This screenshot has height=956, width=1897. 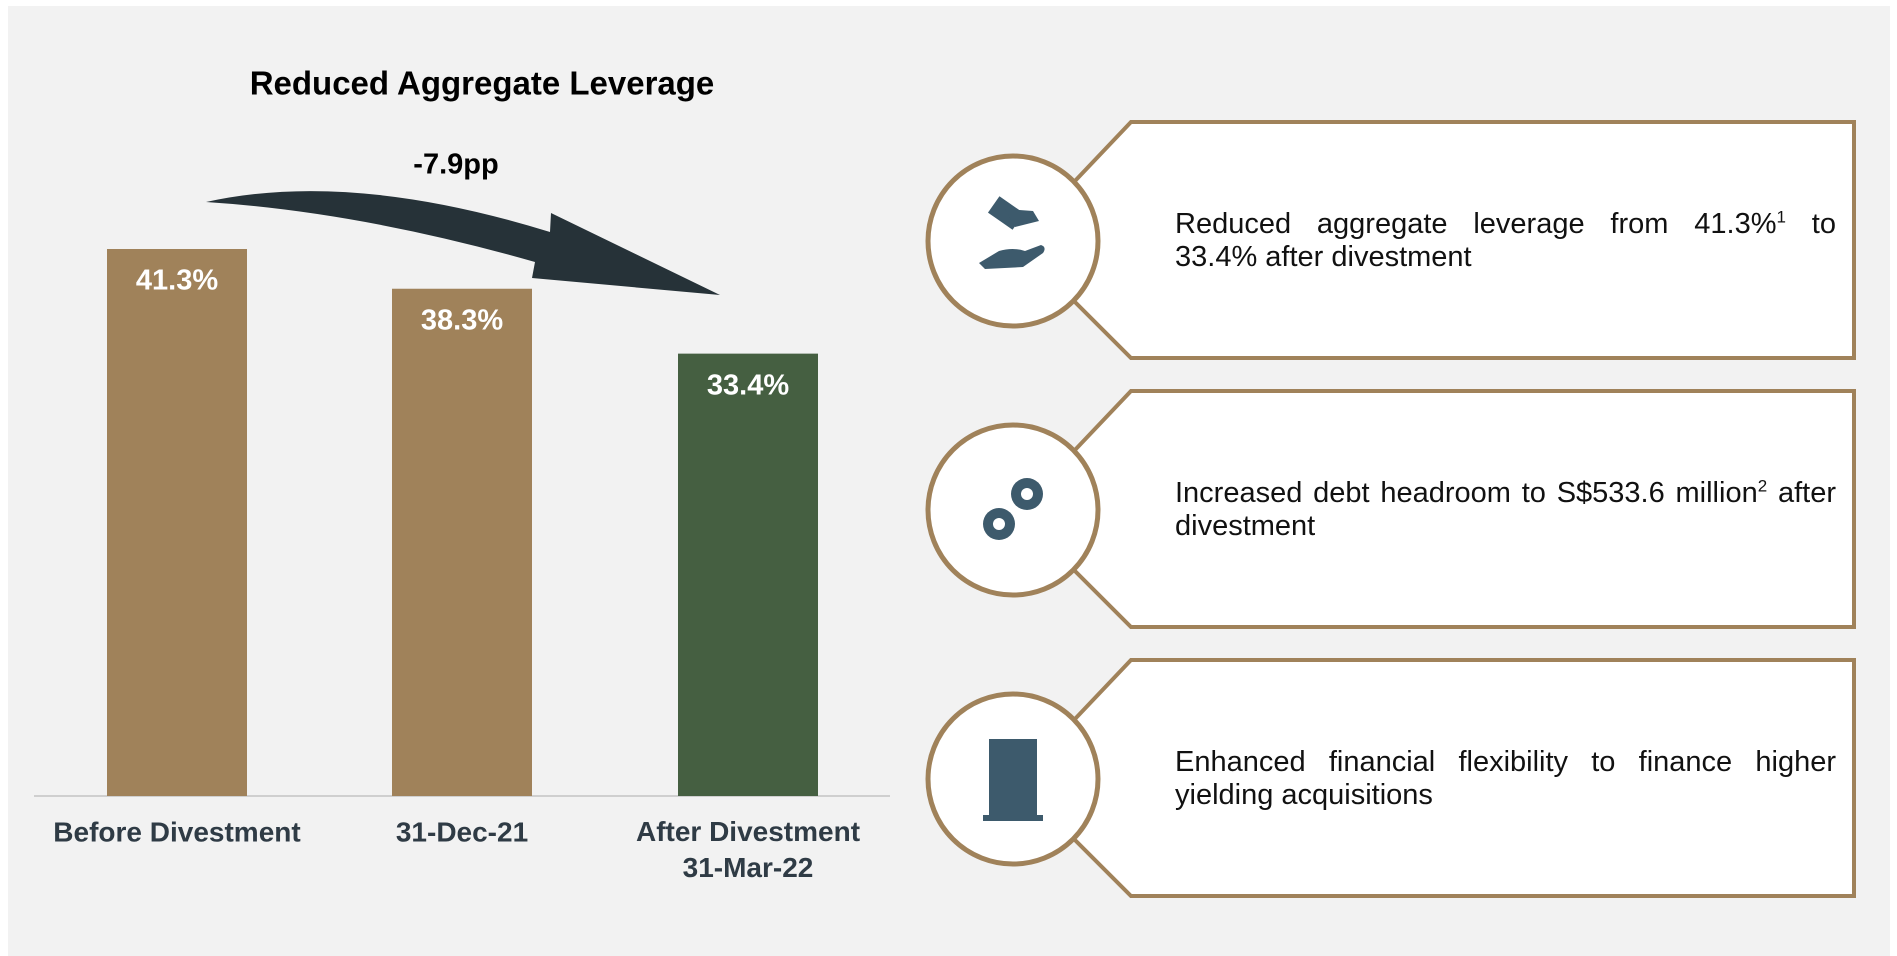 I want to click on footnote-mark: 1, so click(x=1781, y=217).